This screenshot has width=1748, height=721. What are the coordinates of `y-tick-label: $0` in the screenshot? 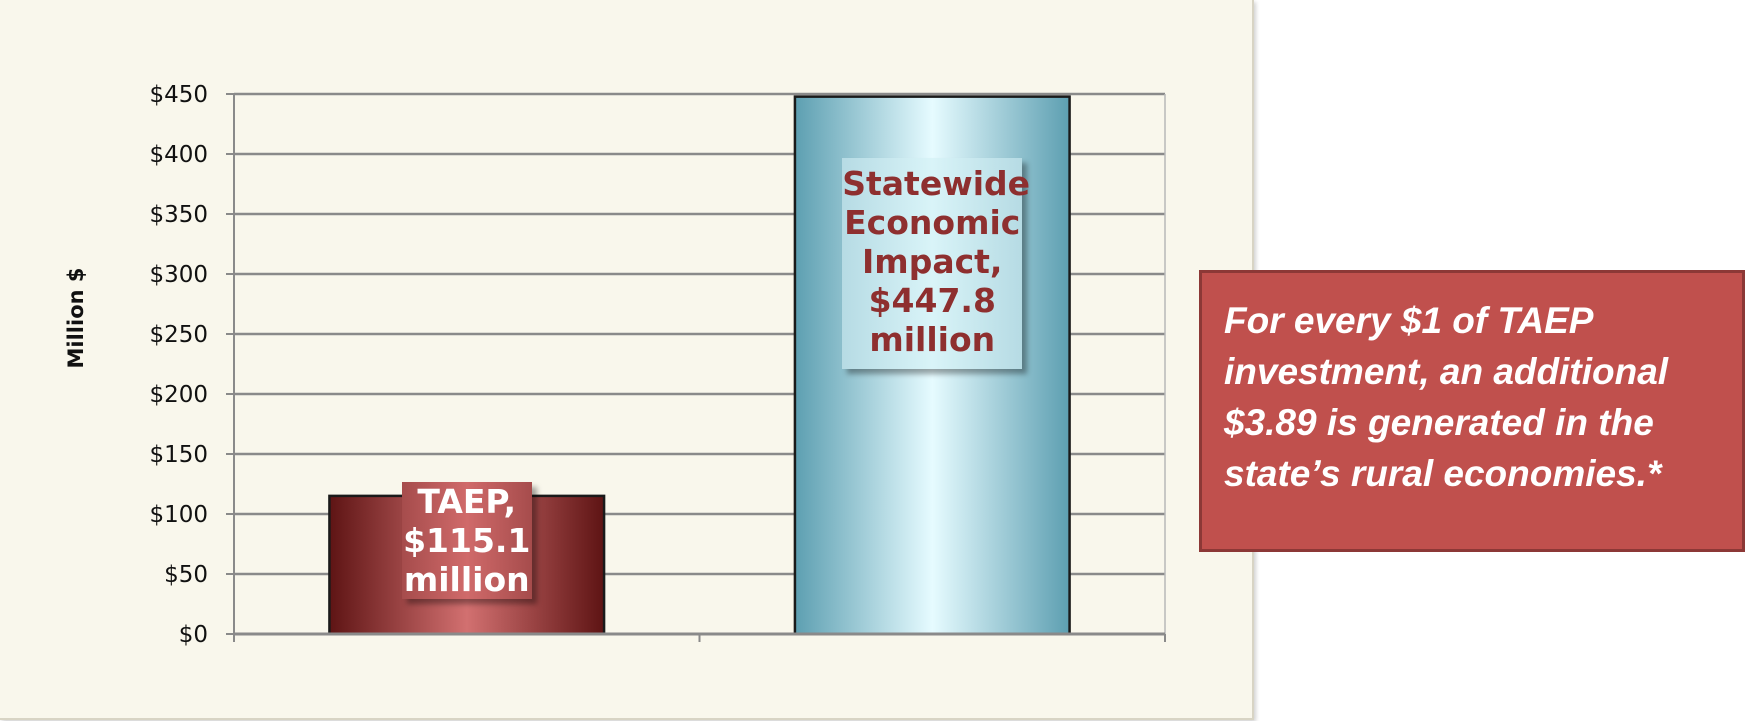 It's located at (193, 635).